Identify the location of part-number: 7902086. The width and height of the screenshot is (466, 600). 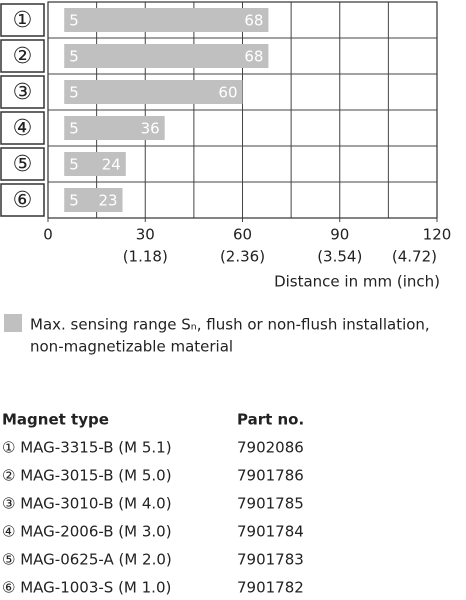
(270, 448).